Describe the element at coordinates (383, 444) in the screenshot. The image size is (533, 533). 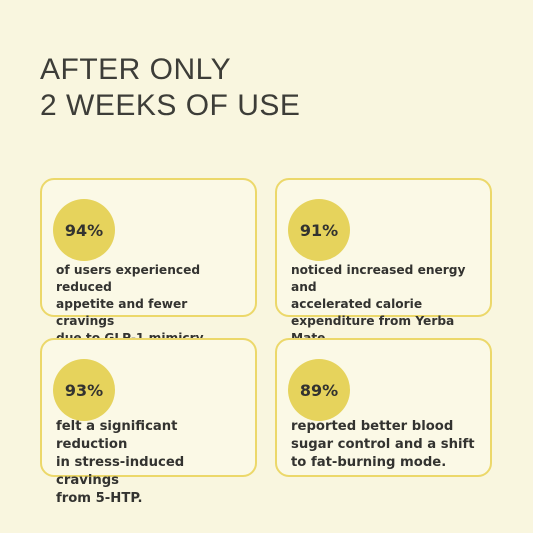
I see `stat-description-line: sugar control and a shift` at that location.